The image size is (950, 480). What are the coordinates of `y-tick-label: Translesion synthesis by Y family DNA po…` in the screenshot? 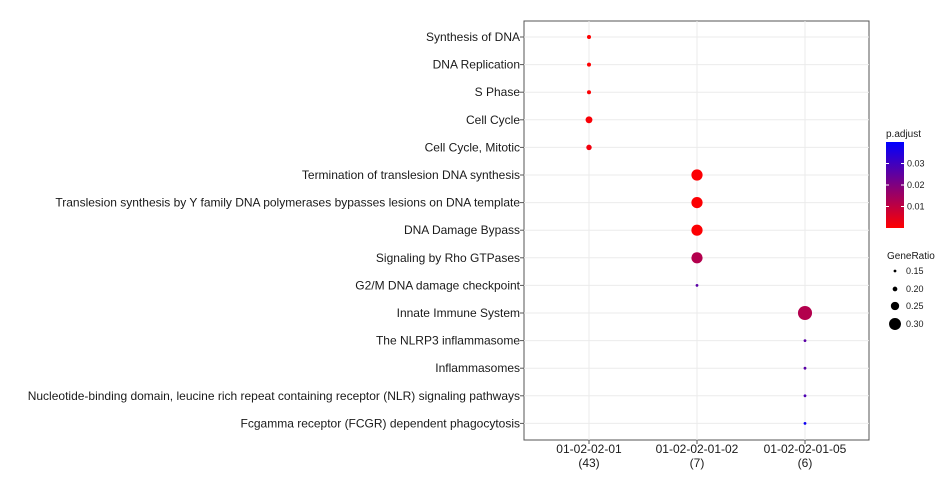 It's located at (287, 203).